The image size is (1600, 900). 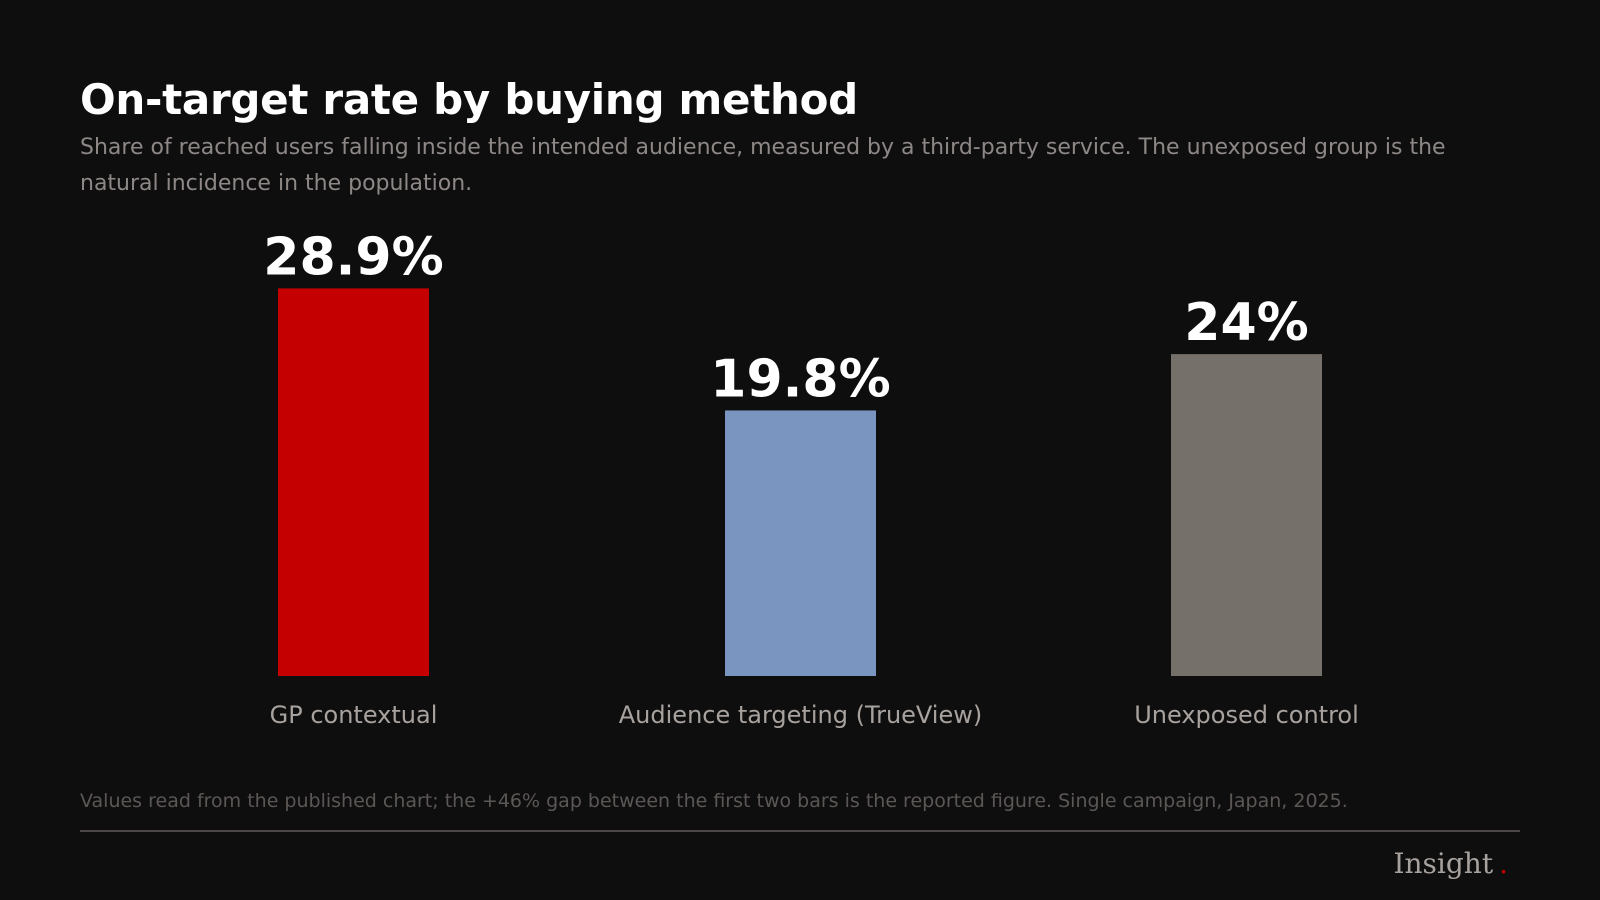 I want to click on brand-logo: Insight., so click(x=1450, y=864).